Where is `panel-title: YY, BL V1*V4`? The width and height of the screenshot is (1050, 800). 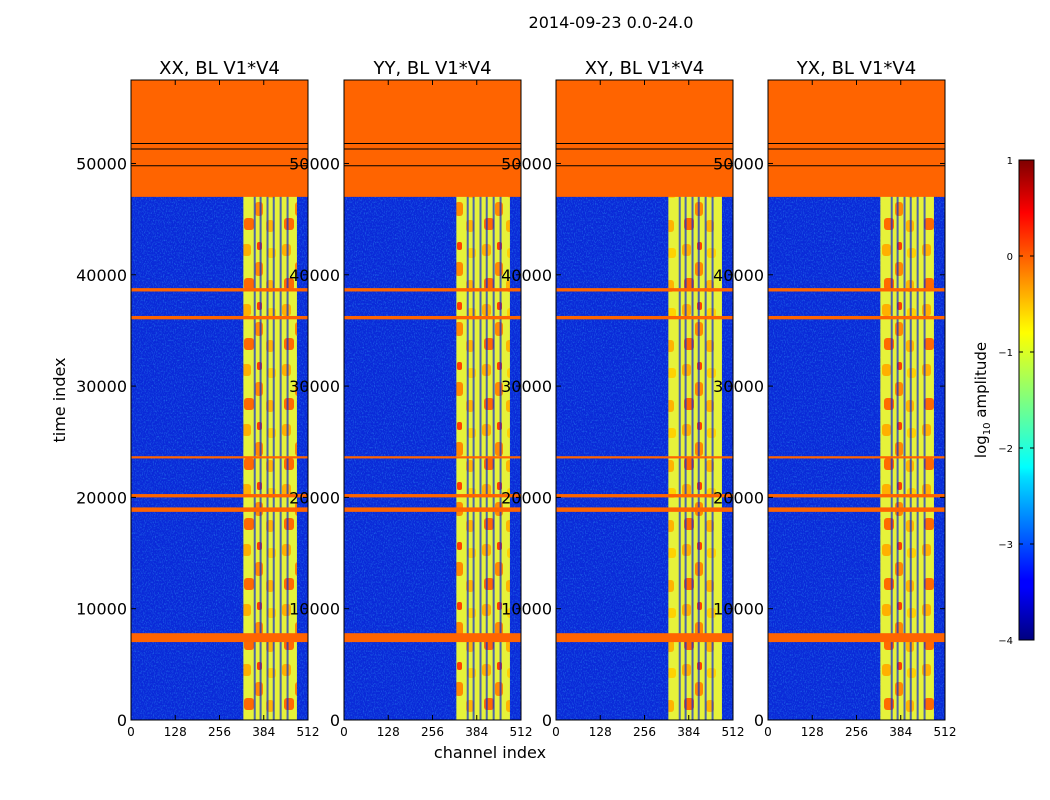 panel-title: YY, BL V1*V4 is located at coordinates (431, 68).